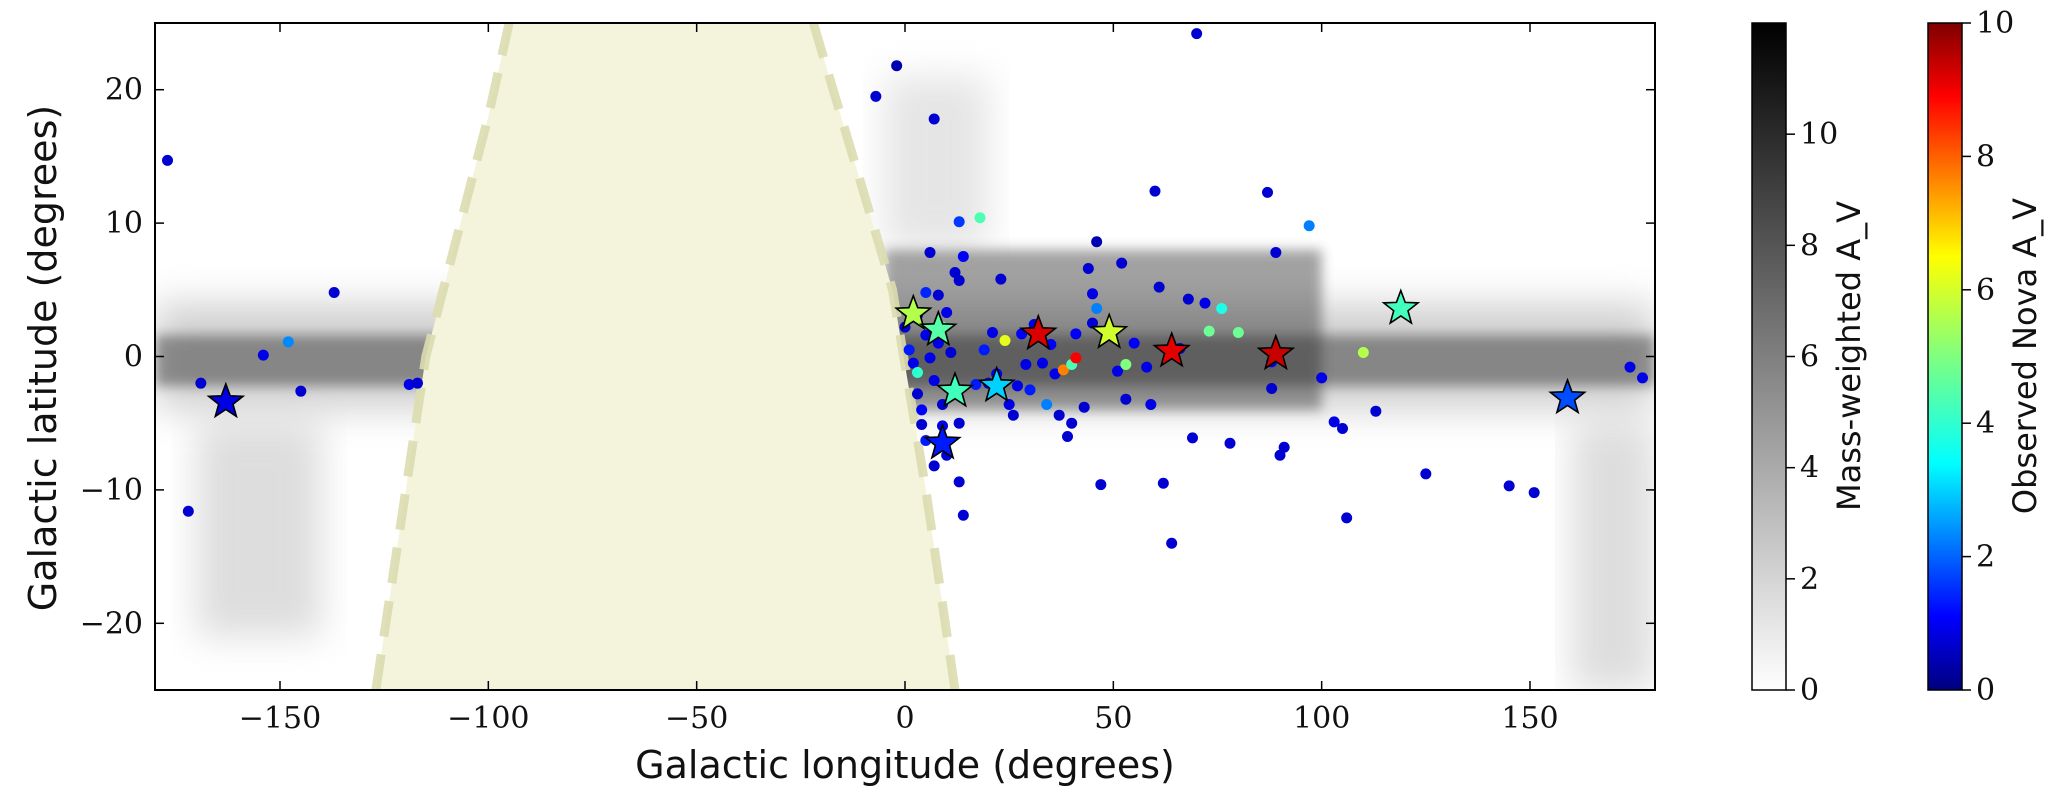  What do you see at coordinates (488, 718) in the screenshot?
I see `x-tick-label: −100` at bounding box center [488, 718].